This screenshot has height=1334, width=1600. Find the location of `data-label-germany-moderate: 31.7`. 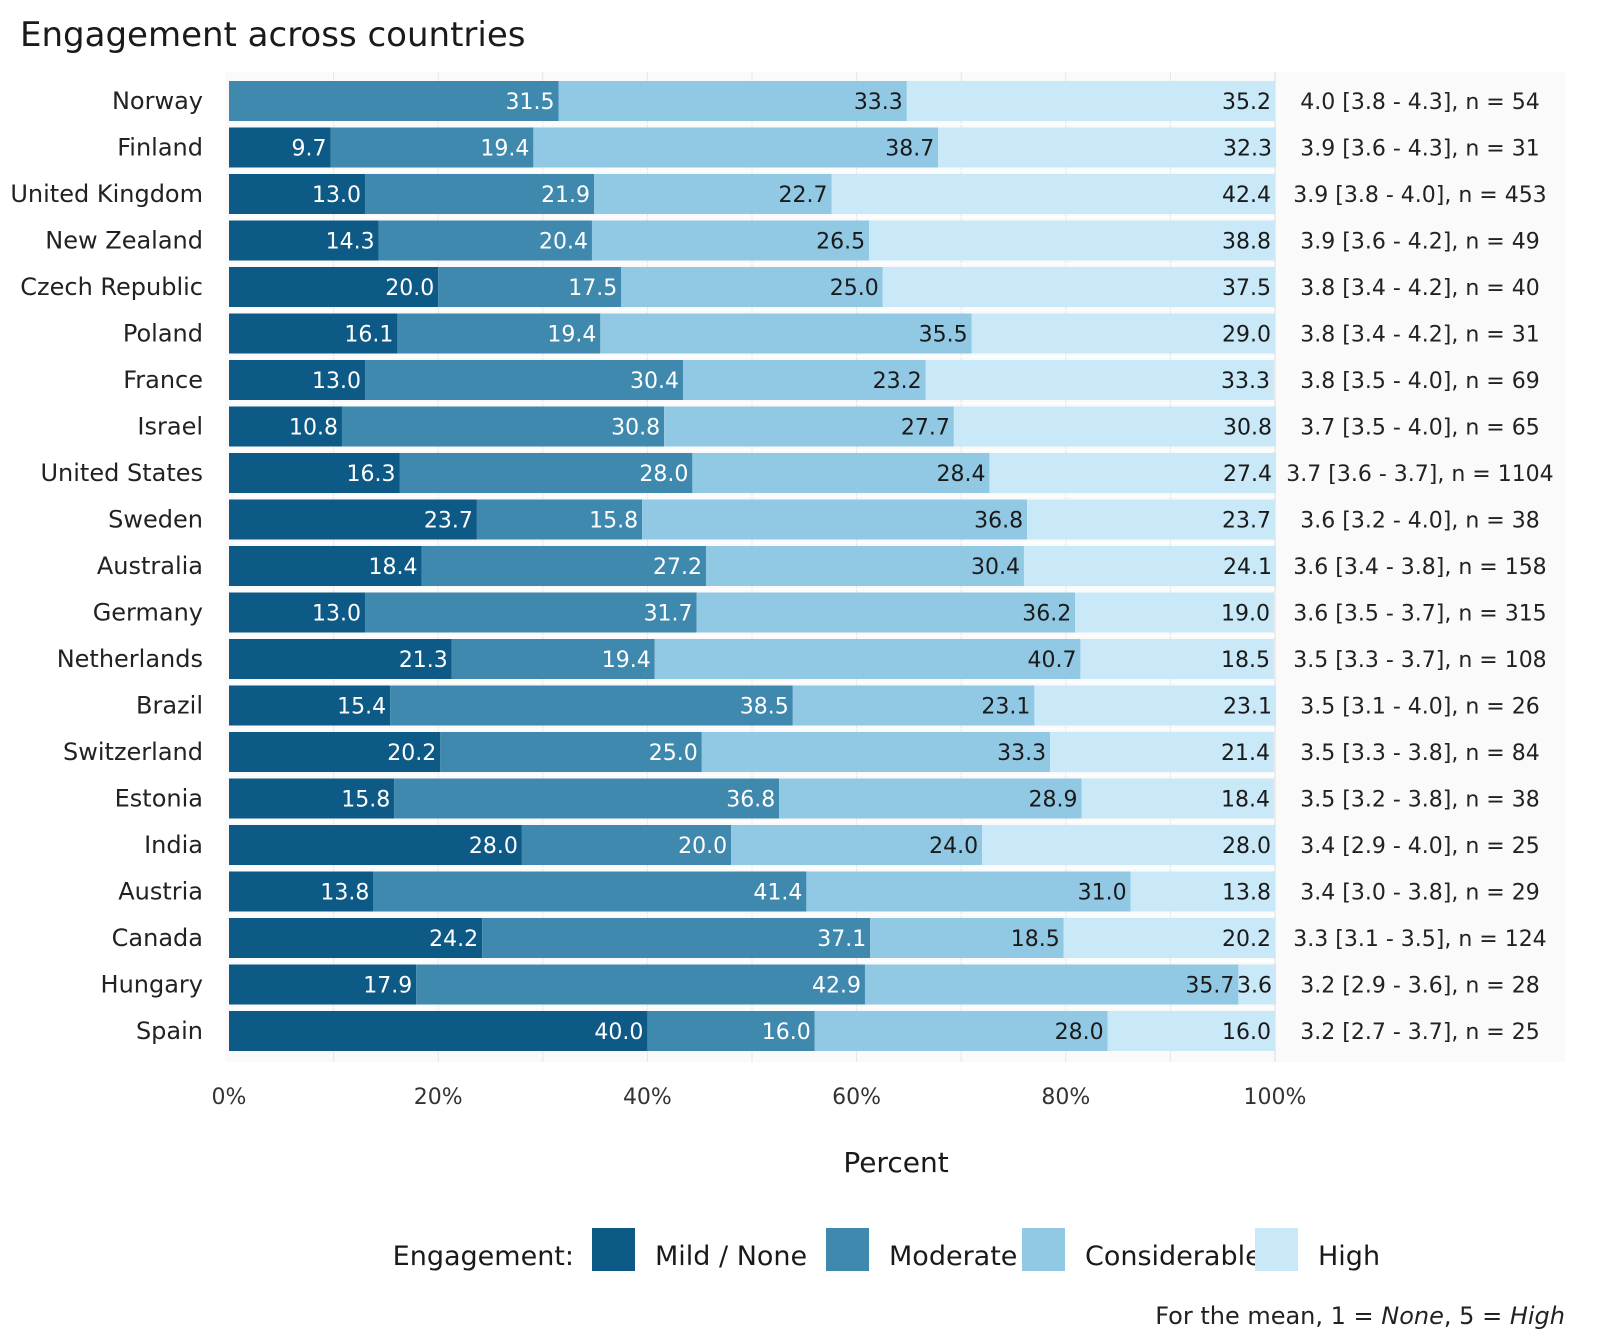

data-label-germany-moderate: 31.7 is located at coordinates (668, 614).